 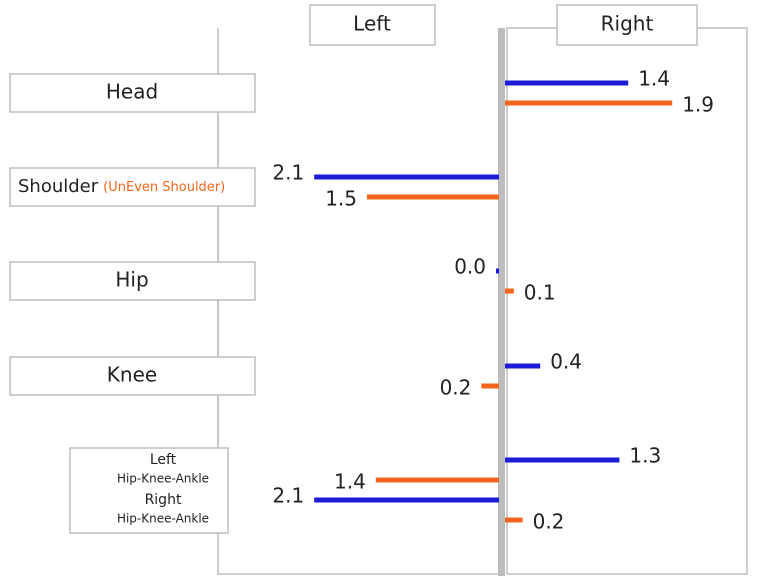 I want to click on value-label: 0.0, so click(x=470, y=267).